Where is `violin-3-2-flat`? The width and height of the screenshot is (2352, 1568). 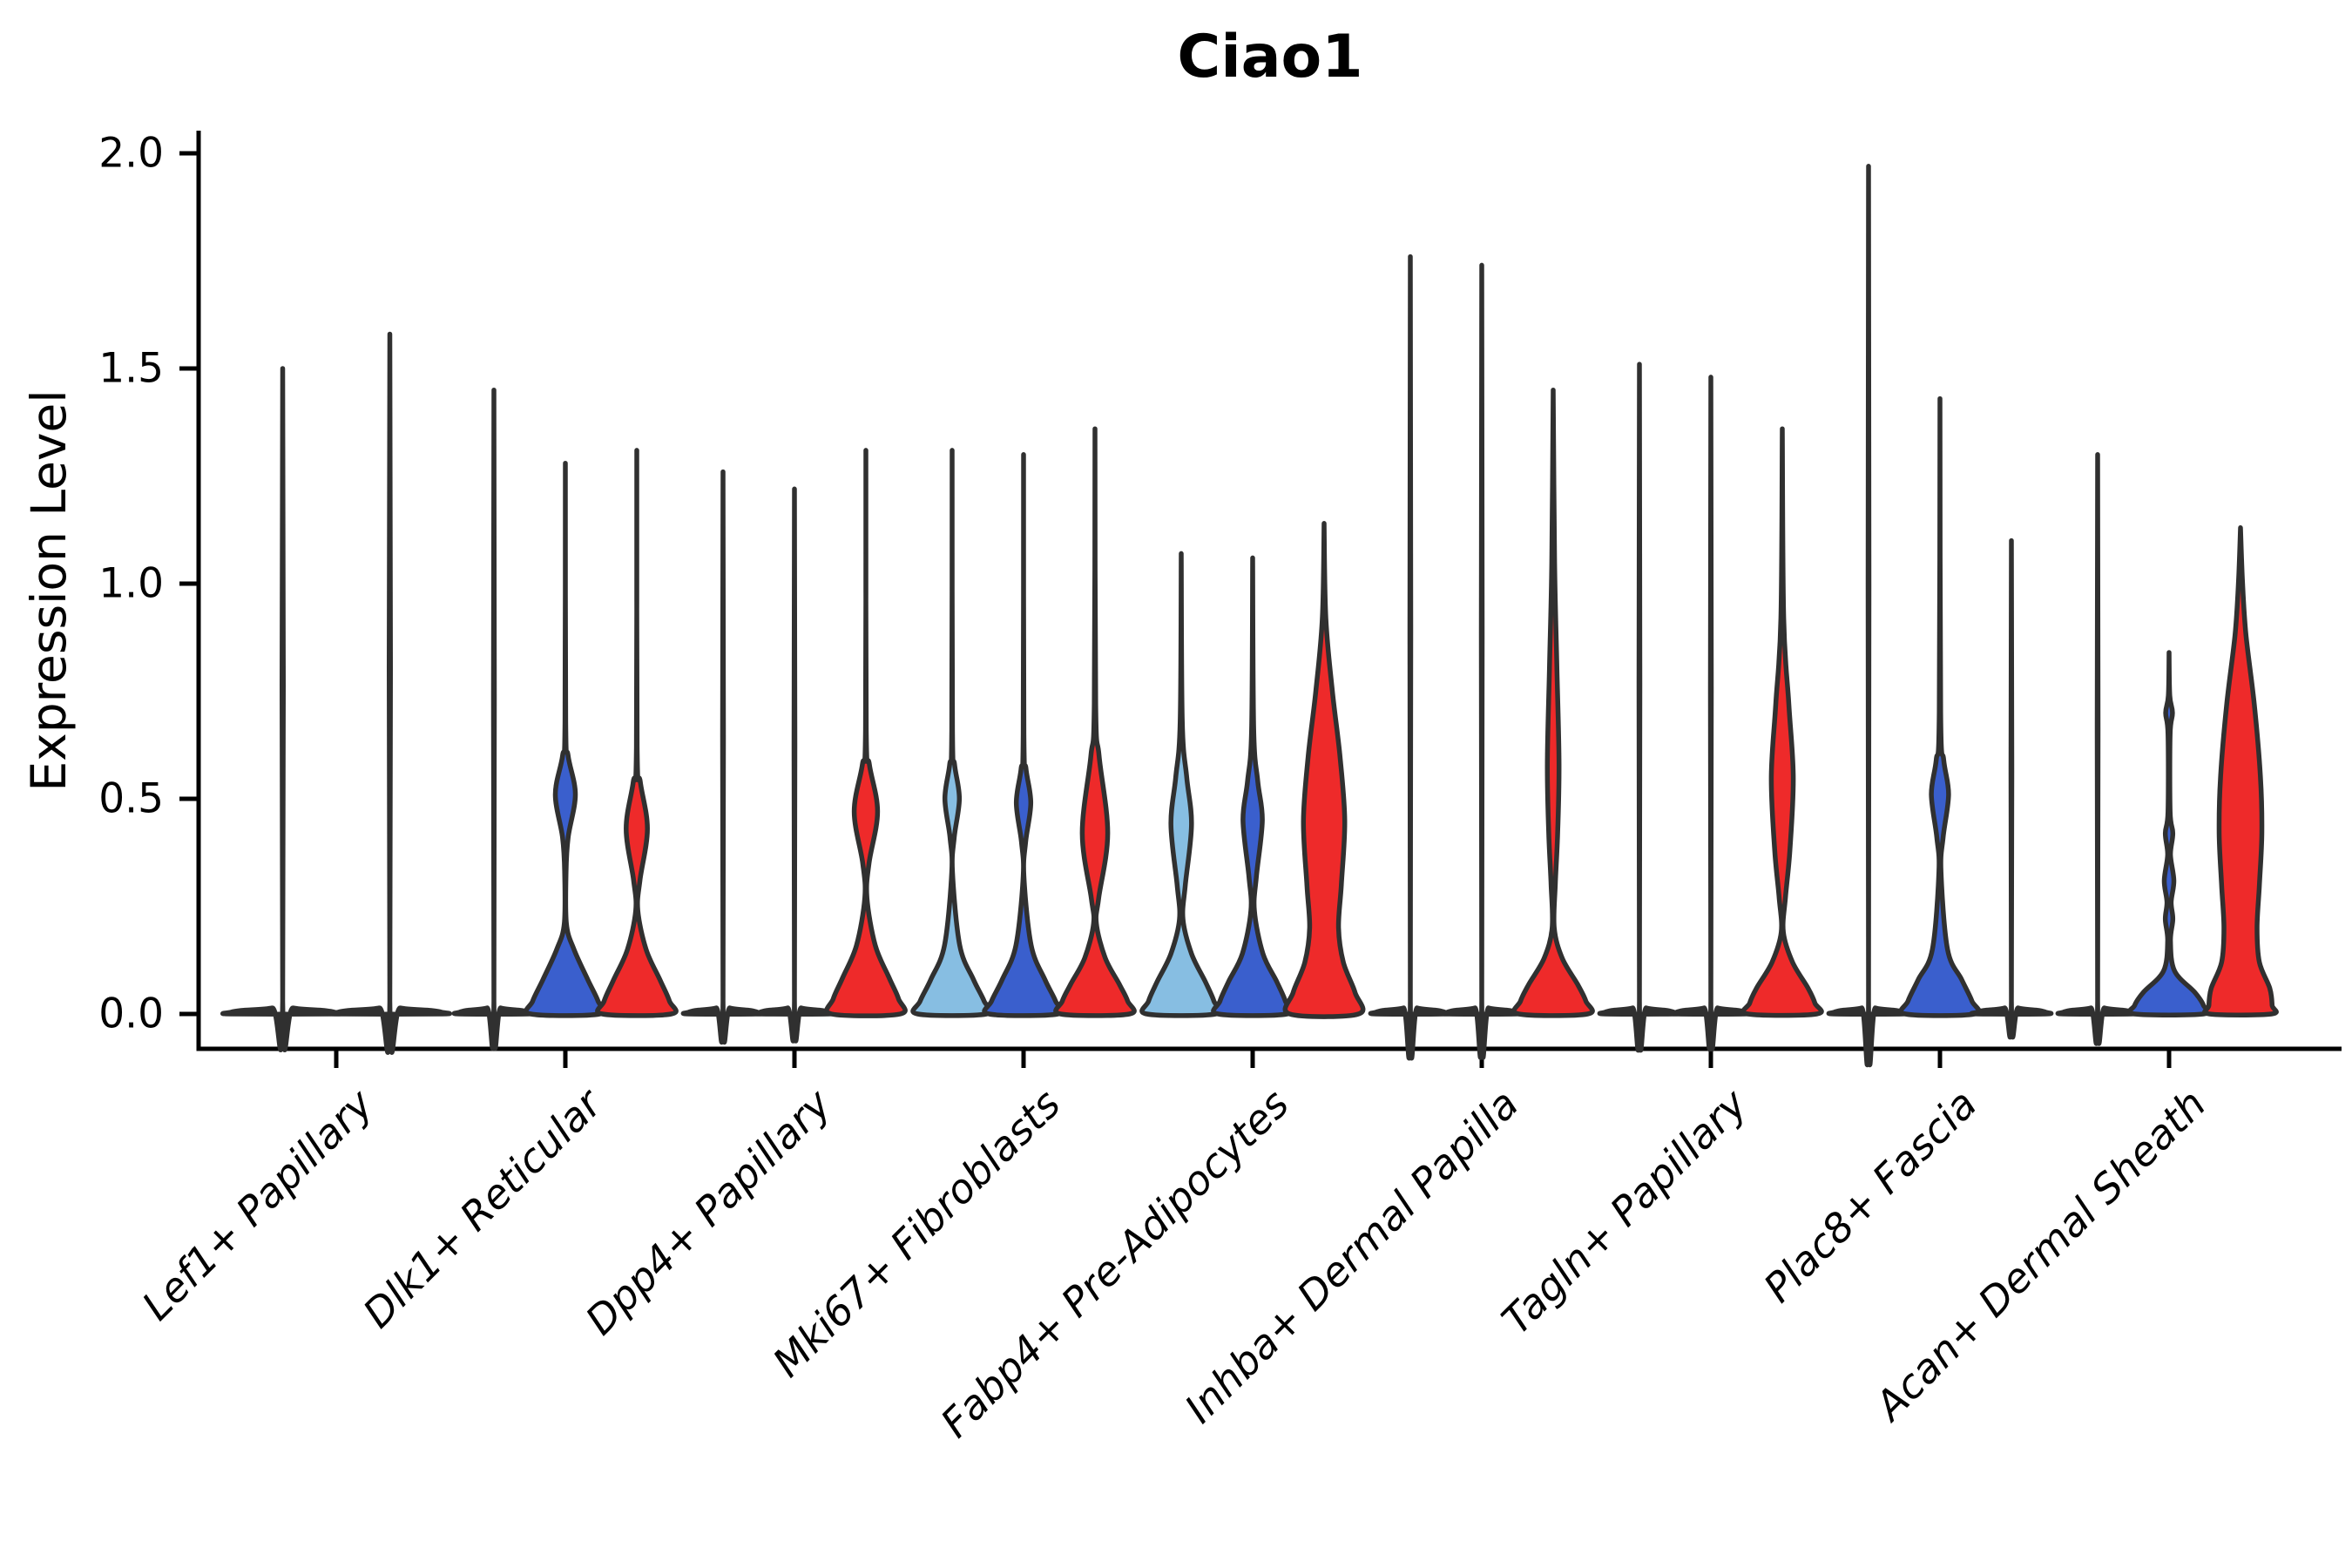
violin-3-2-flat is located at coordinates (795, 765).